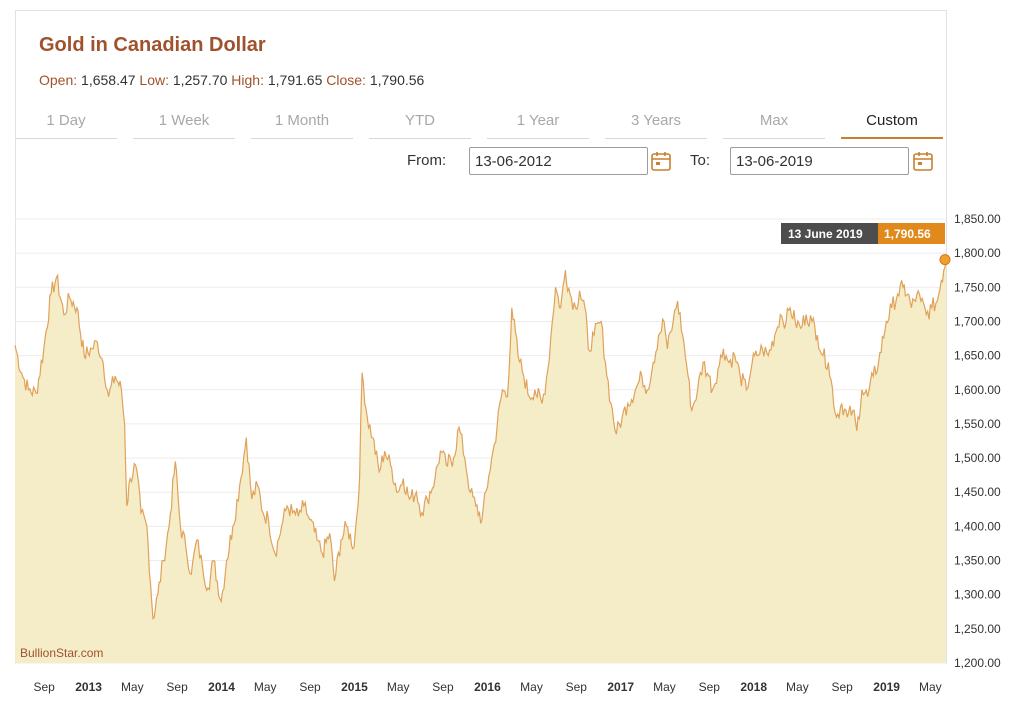  I want to click on tooltip-value-box, so click(911, 233).